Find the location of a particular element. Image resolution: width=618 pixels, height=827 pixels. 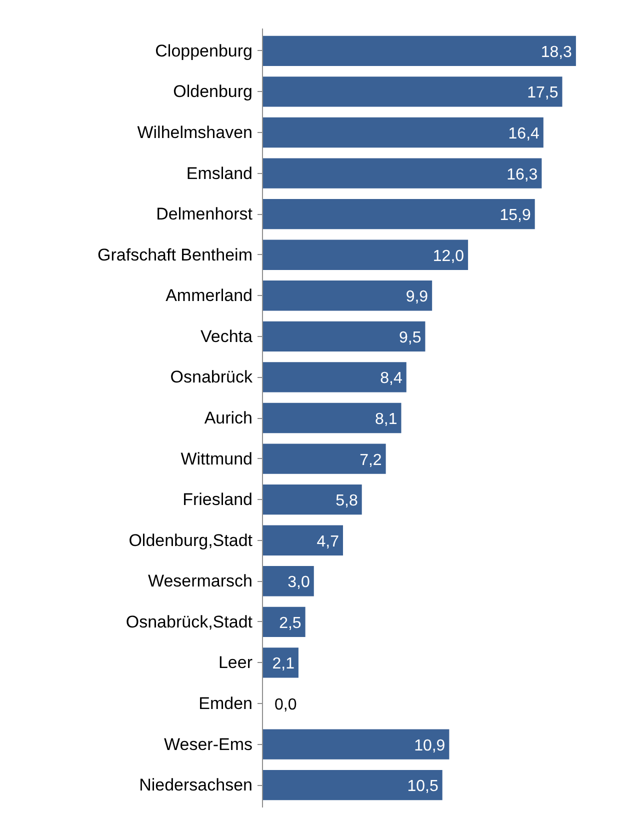

data-label: 4,7 is located at coordinates (328, 541).